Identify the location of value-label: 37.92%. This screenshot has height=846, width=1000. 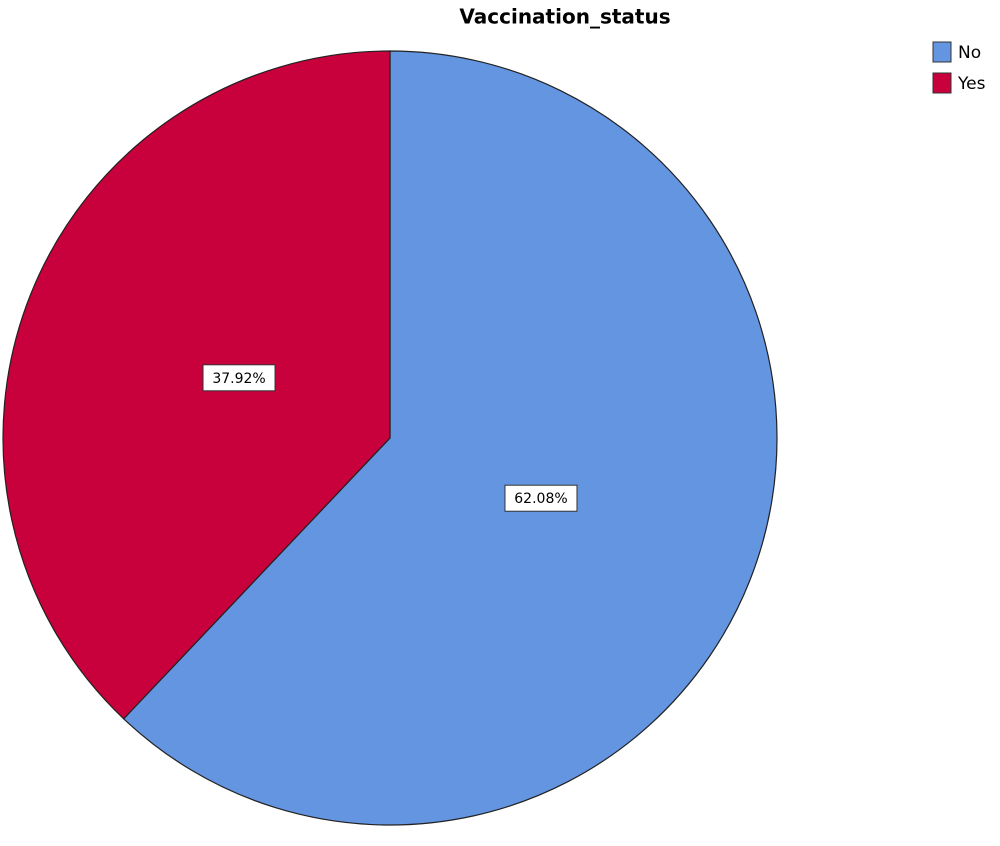
(238, 379).